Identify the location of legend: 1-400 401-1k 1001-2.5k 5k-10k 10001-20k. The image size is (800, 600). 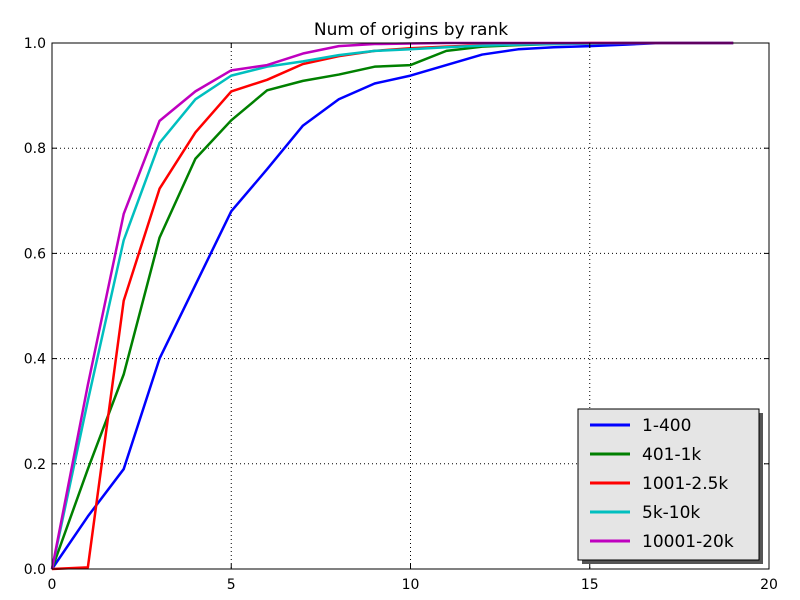
(670, 486).